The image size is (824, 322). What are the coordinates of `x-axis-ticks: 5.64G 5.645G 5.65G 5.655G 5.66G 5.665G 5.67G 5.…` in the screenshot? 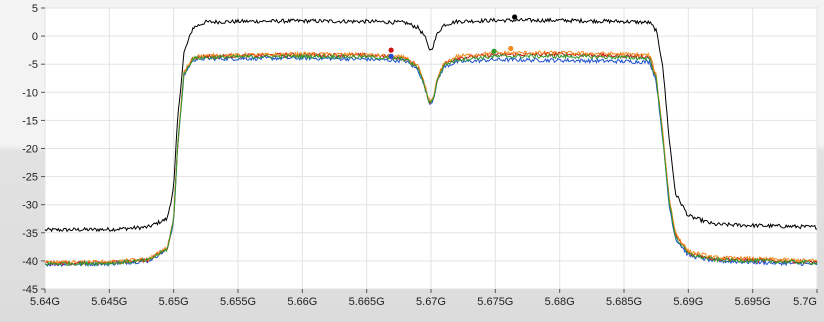 It's located at (424, 298).